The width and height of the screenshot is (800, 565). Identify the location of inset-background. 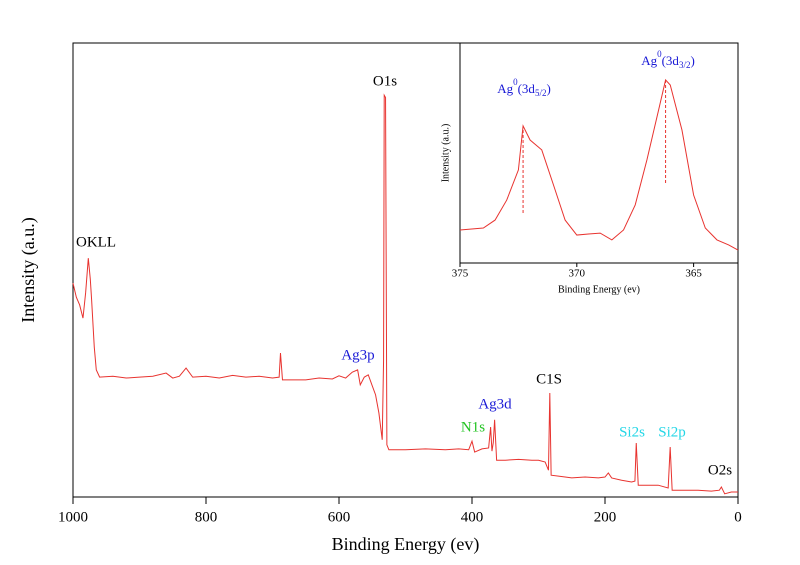
(599, 153).